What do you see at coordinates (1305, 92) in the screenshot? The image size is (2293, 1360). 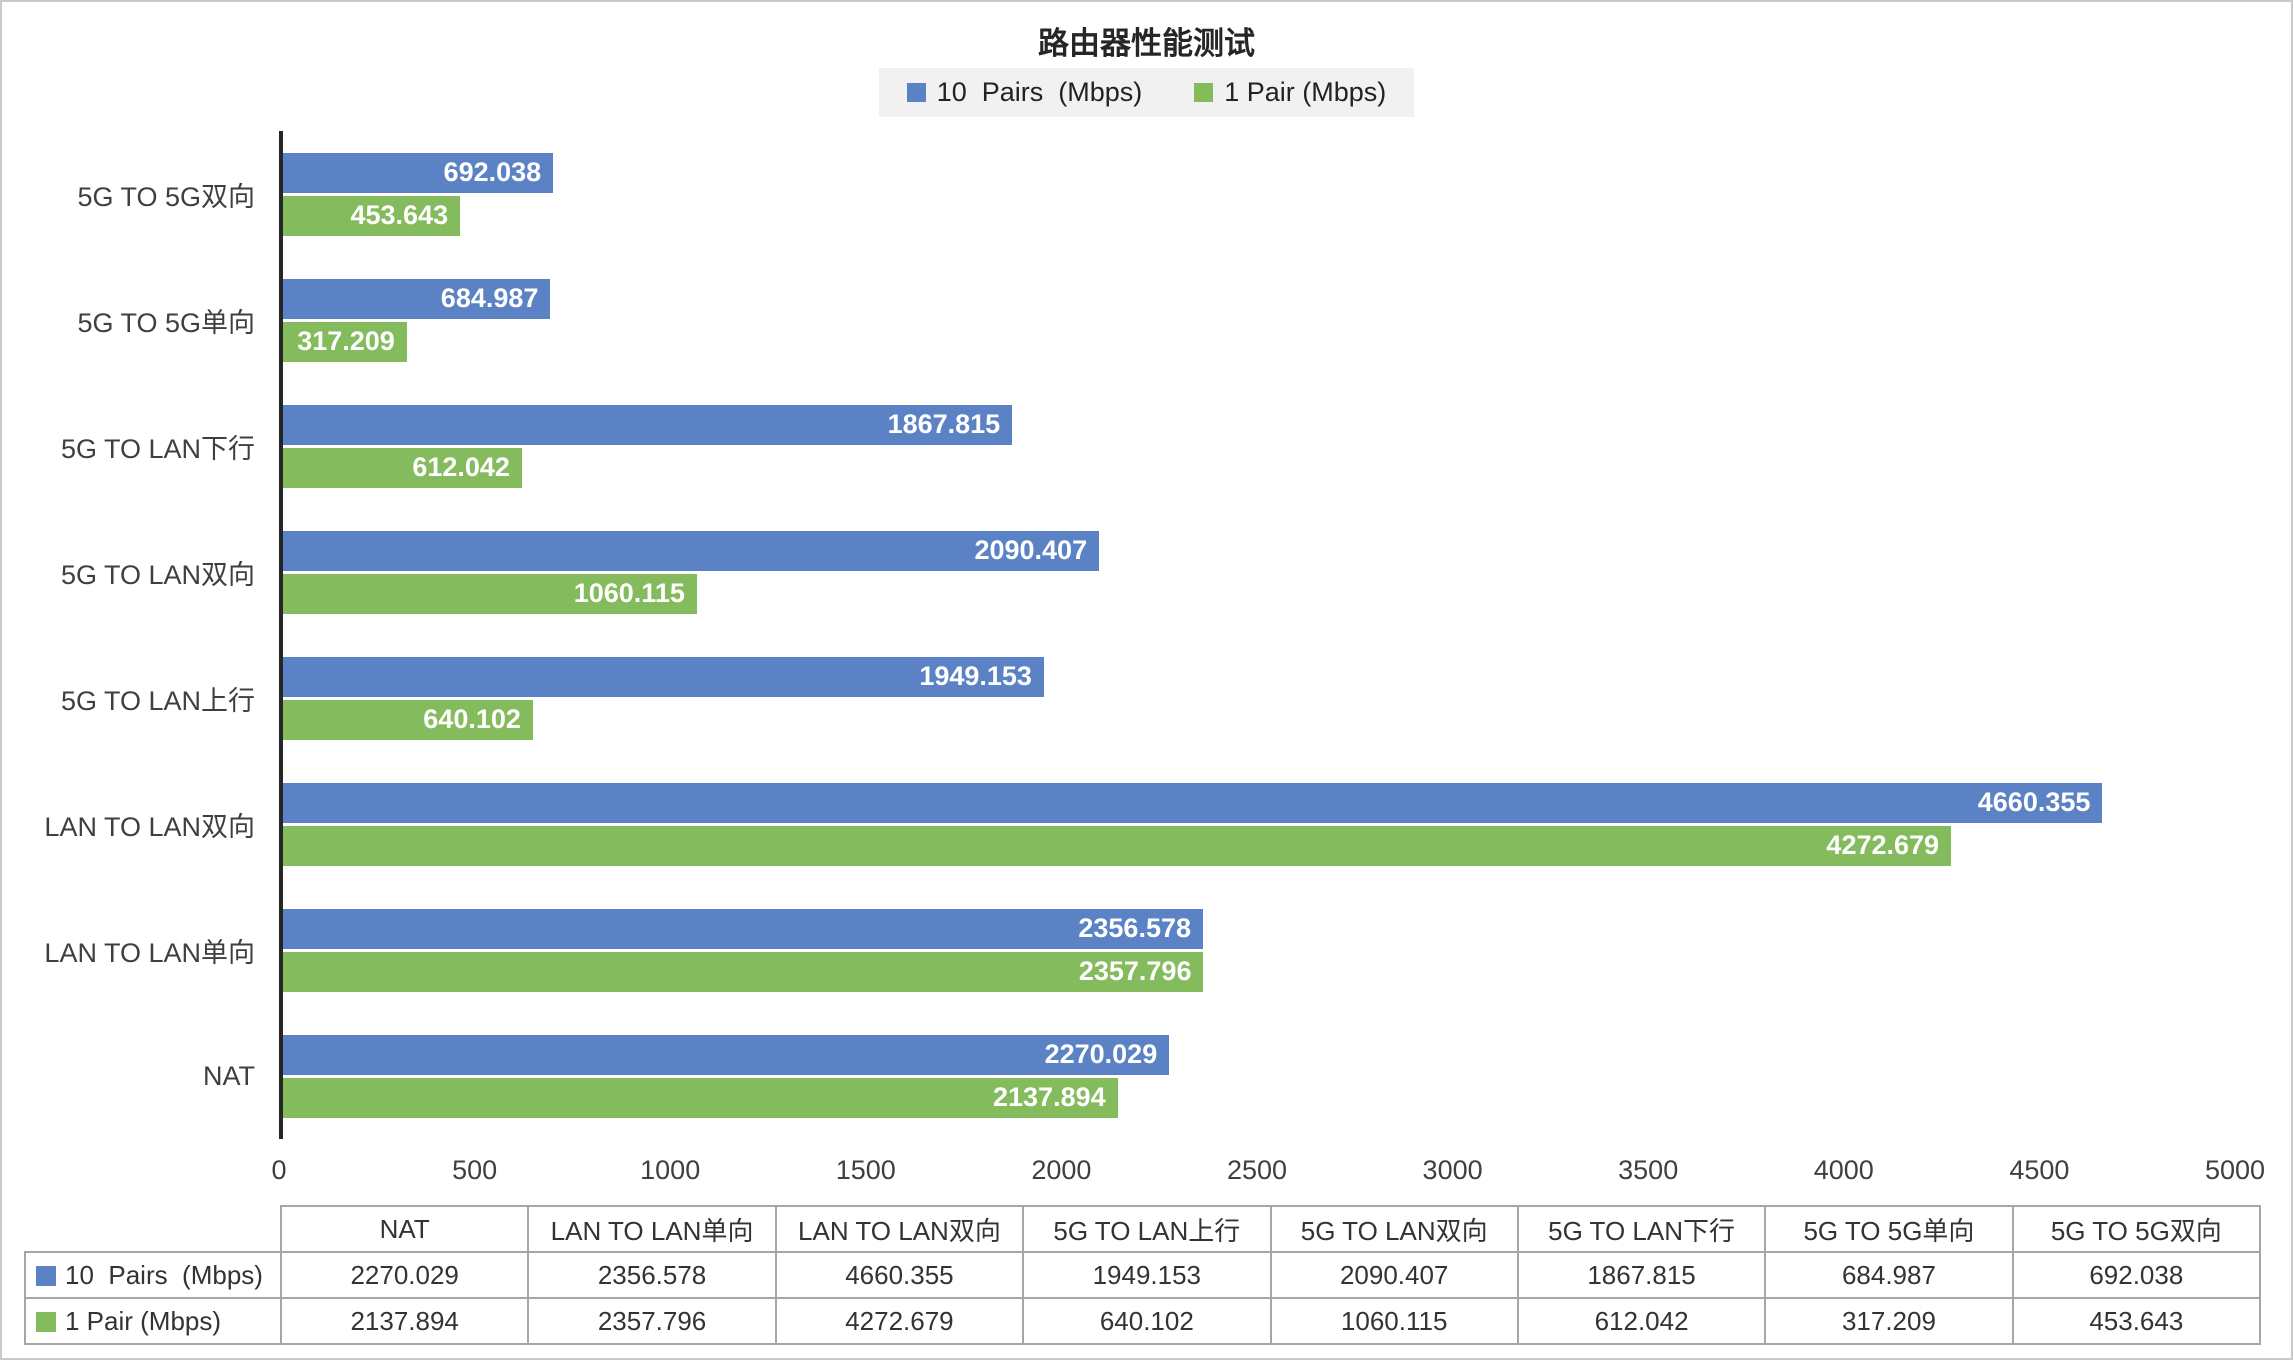 I see `legend-label: 1 Pair (Mbps)` at bounding box center [1305, 92].